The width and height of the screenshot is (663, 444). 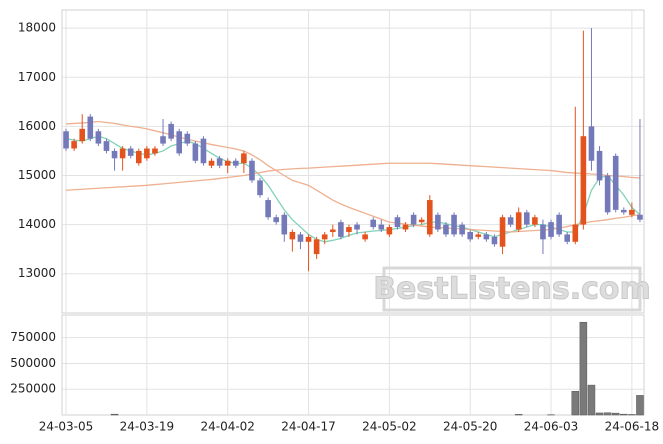 I want to click on x-tick-label: 24-04-17, so click(x=308, y=427).